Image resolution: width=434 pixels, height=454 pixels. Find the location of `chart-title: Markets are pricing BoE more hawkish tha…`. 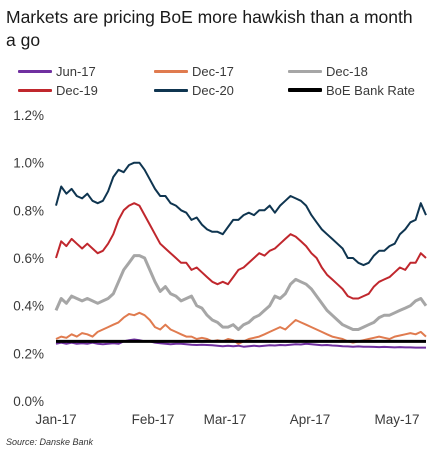

chart-title: Markets are pricing BoE more hawkish tha… is located at coordinates (209, 28).